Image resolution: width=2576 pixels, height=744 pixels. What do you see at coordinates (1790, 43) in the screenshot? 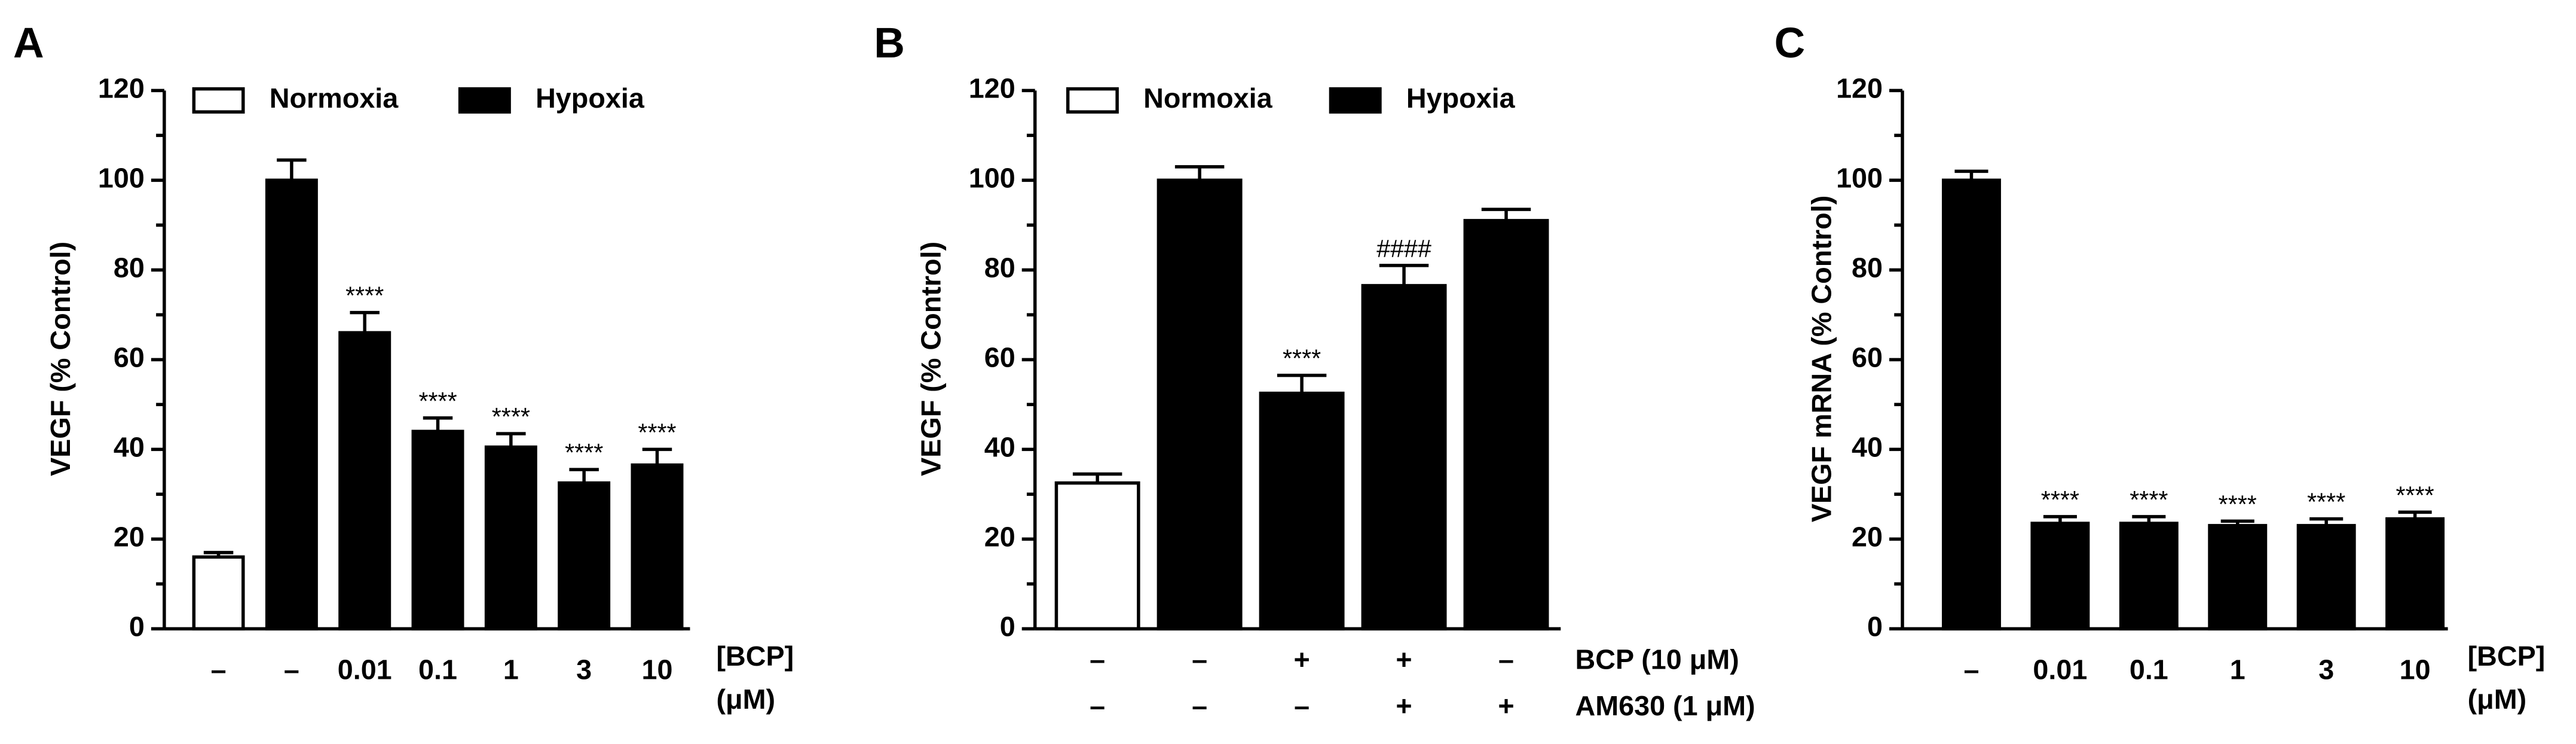
I see `panel-label: C` at bounding box center [1790, 43].